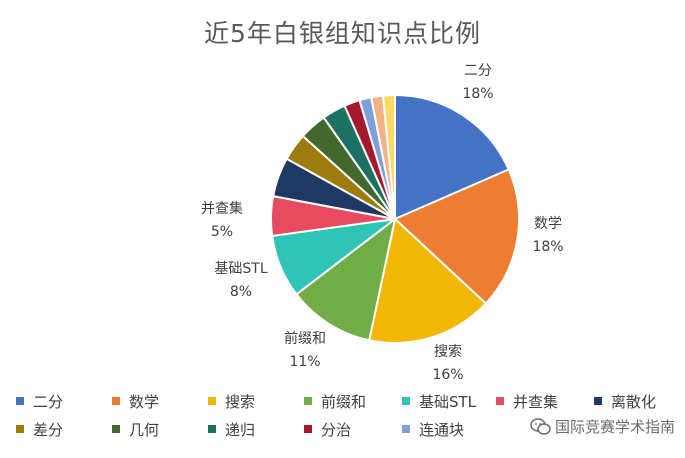 This screenshot has width=685, height=458. What do you see at coordinates (634, 401) in the screenshot?
I see `legend-label: 离散化` at bounding box center [634, 401].